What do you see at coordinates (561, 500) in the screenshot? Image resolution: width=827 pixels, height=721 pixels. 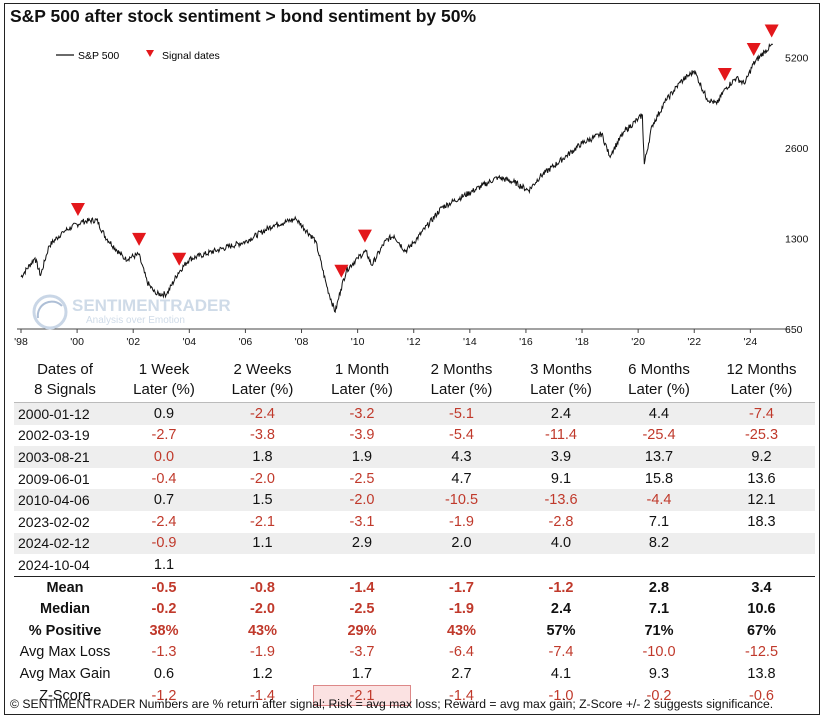 I see `return-cell: -13.6` at bounding box center [561, 500].